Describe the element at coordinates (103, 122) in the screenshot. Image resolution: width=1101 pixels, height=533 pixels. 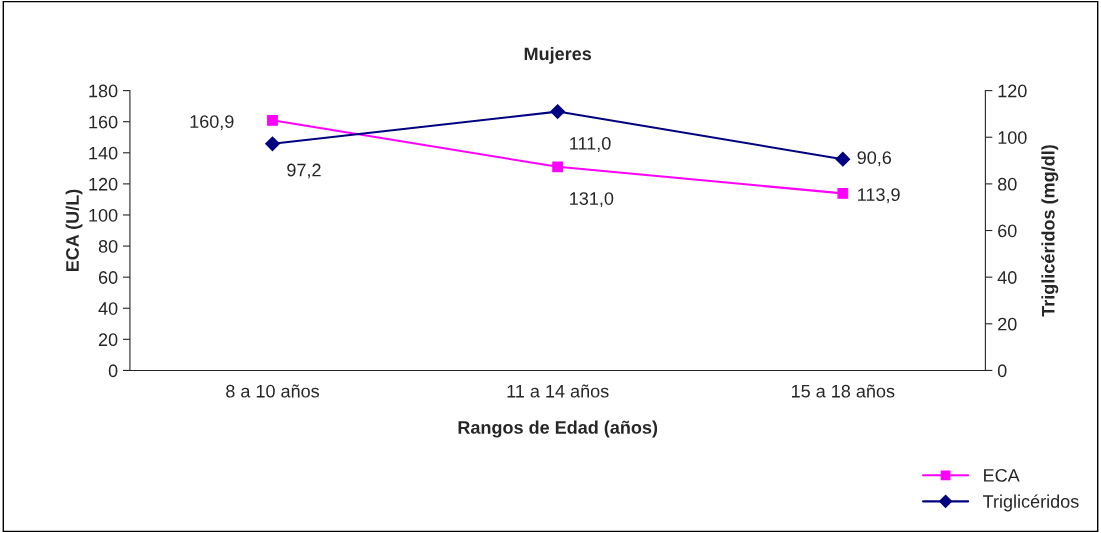
I see `y-tick-label: 160` at that location.